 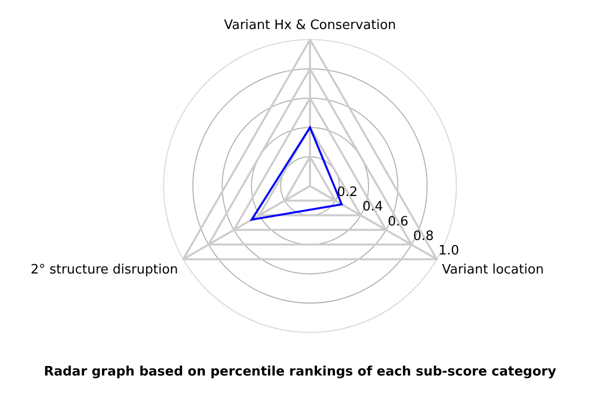 What do you see at coordinates (300, 372) in the screenshot?
I see `text: Radar graph based on percentile rankings of each sub-score category` at bounding box center [300, 372].